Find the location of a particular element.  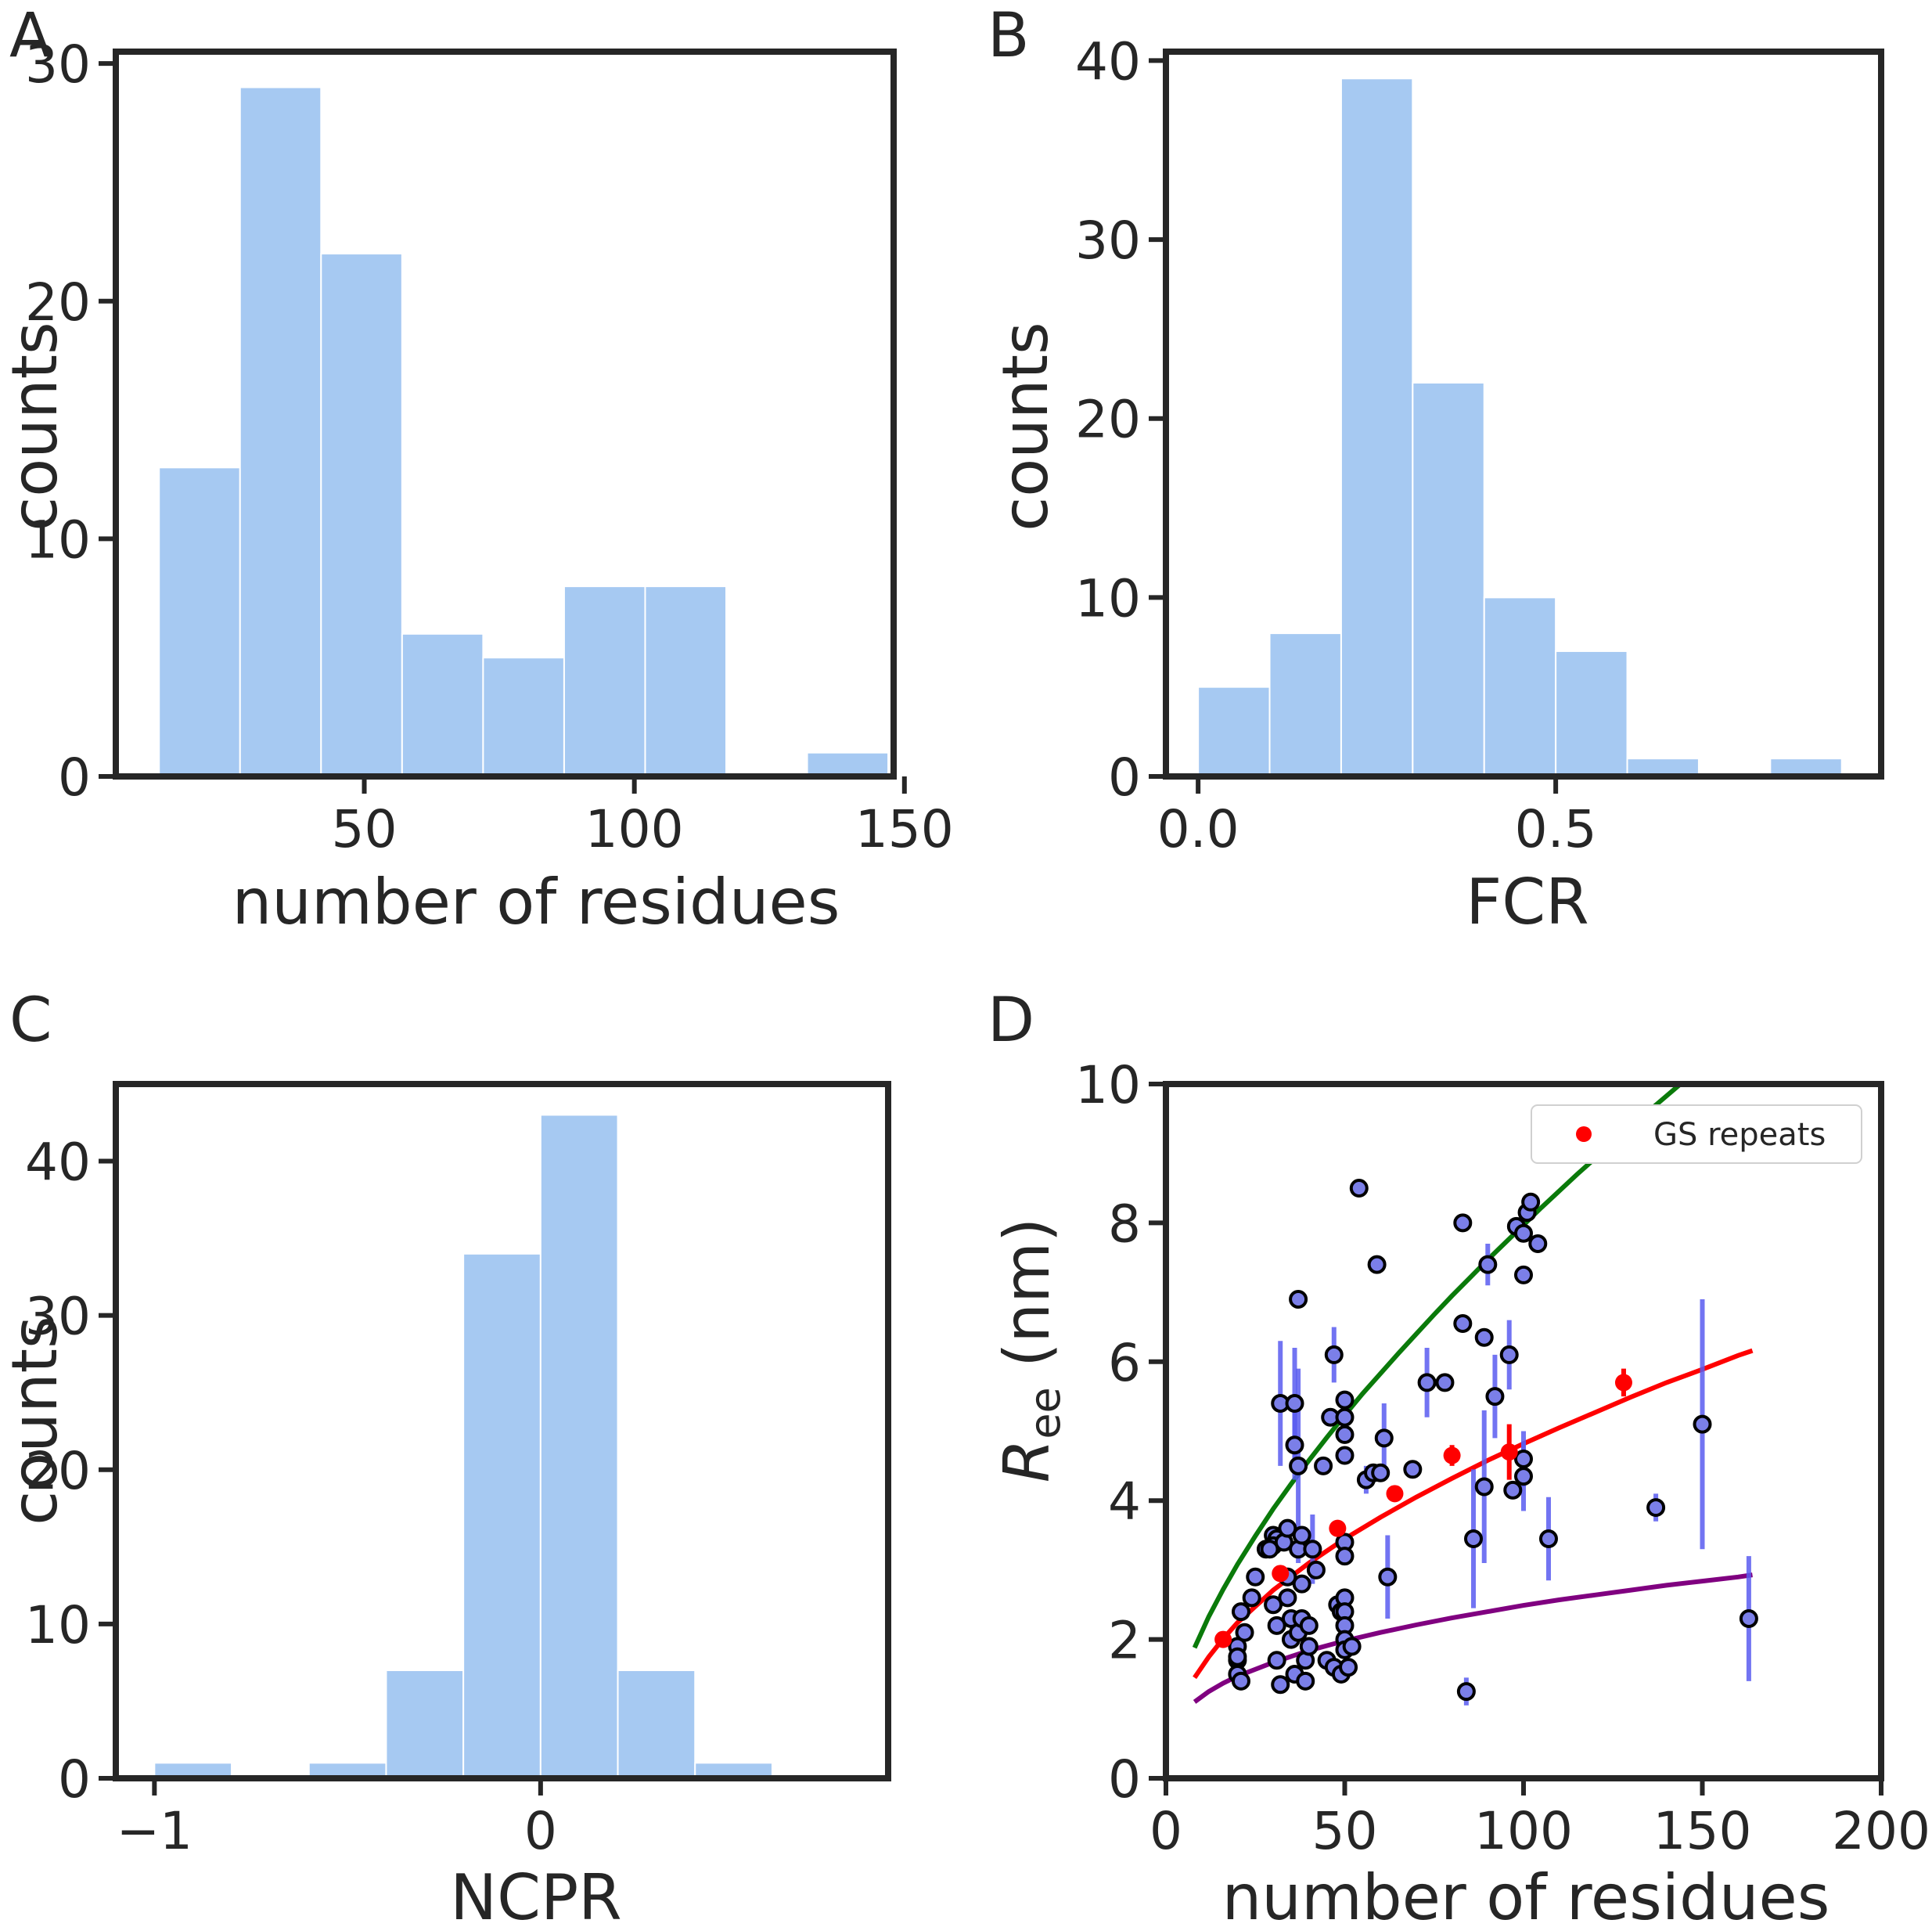

panel-b-xtick-label: 0.5 is located at coordinates (1556, 829).